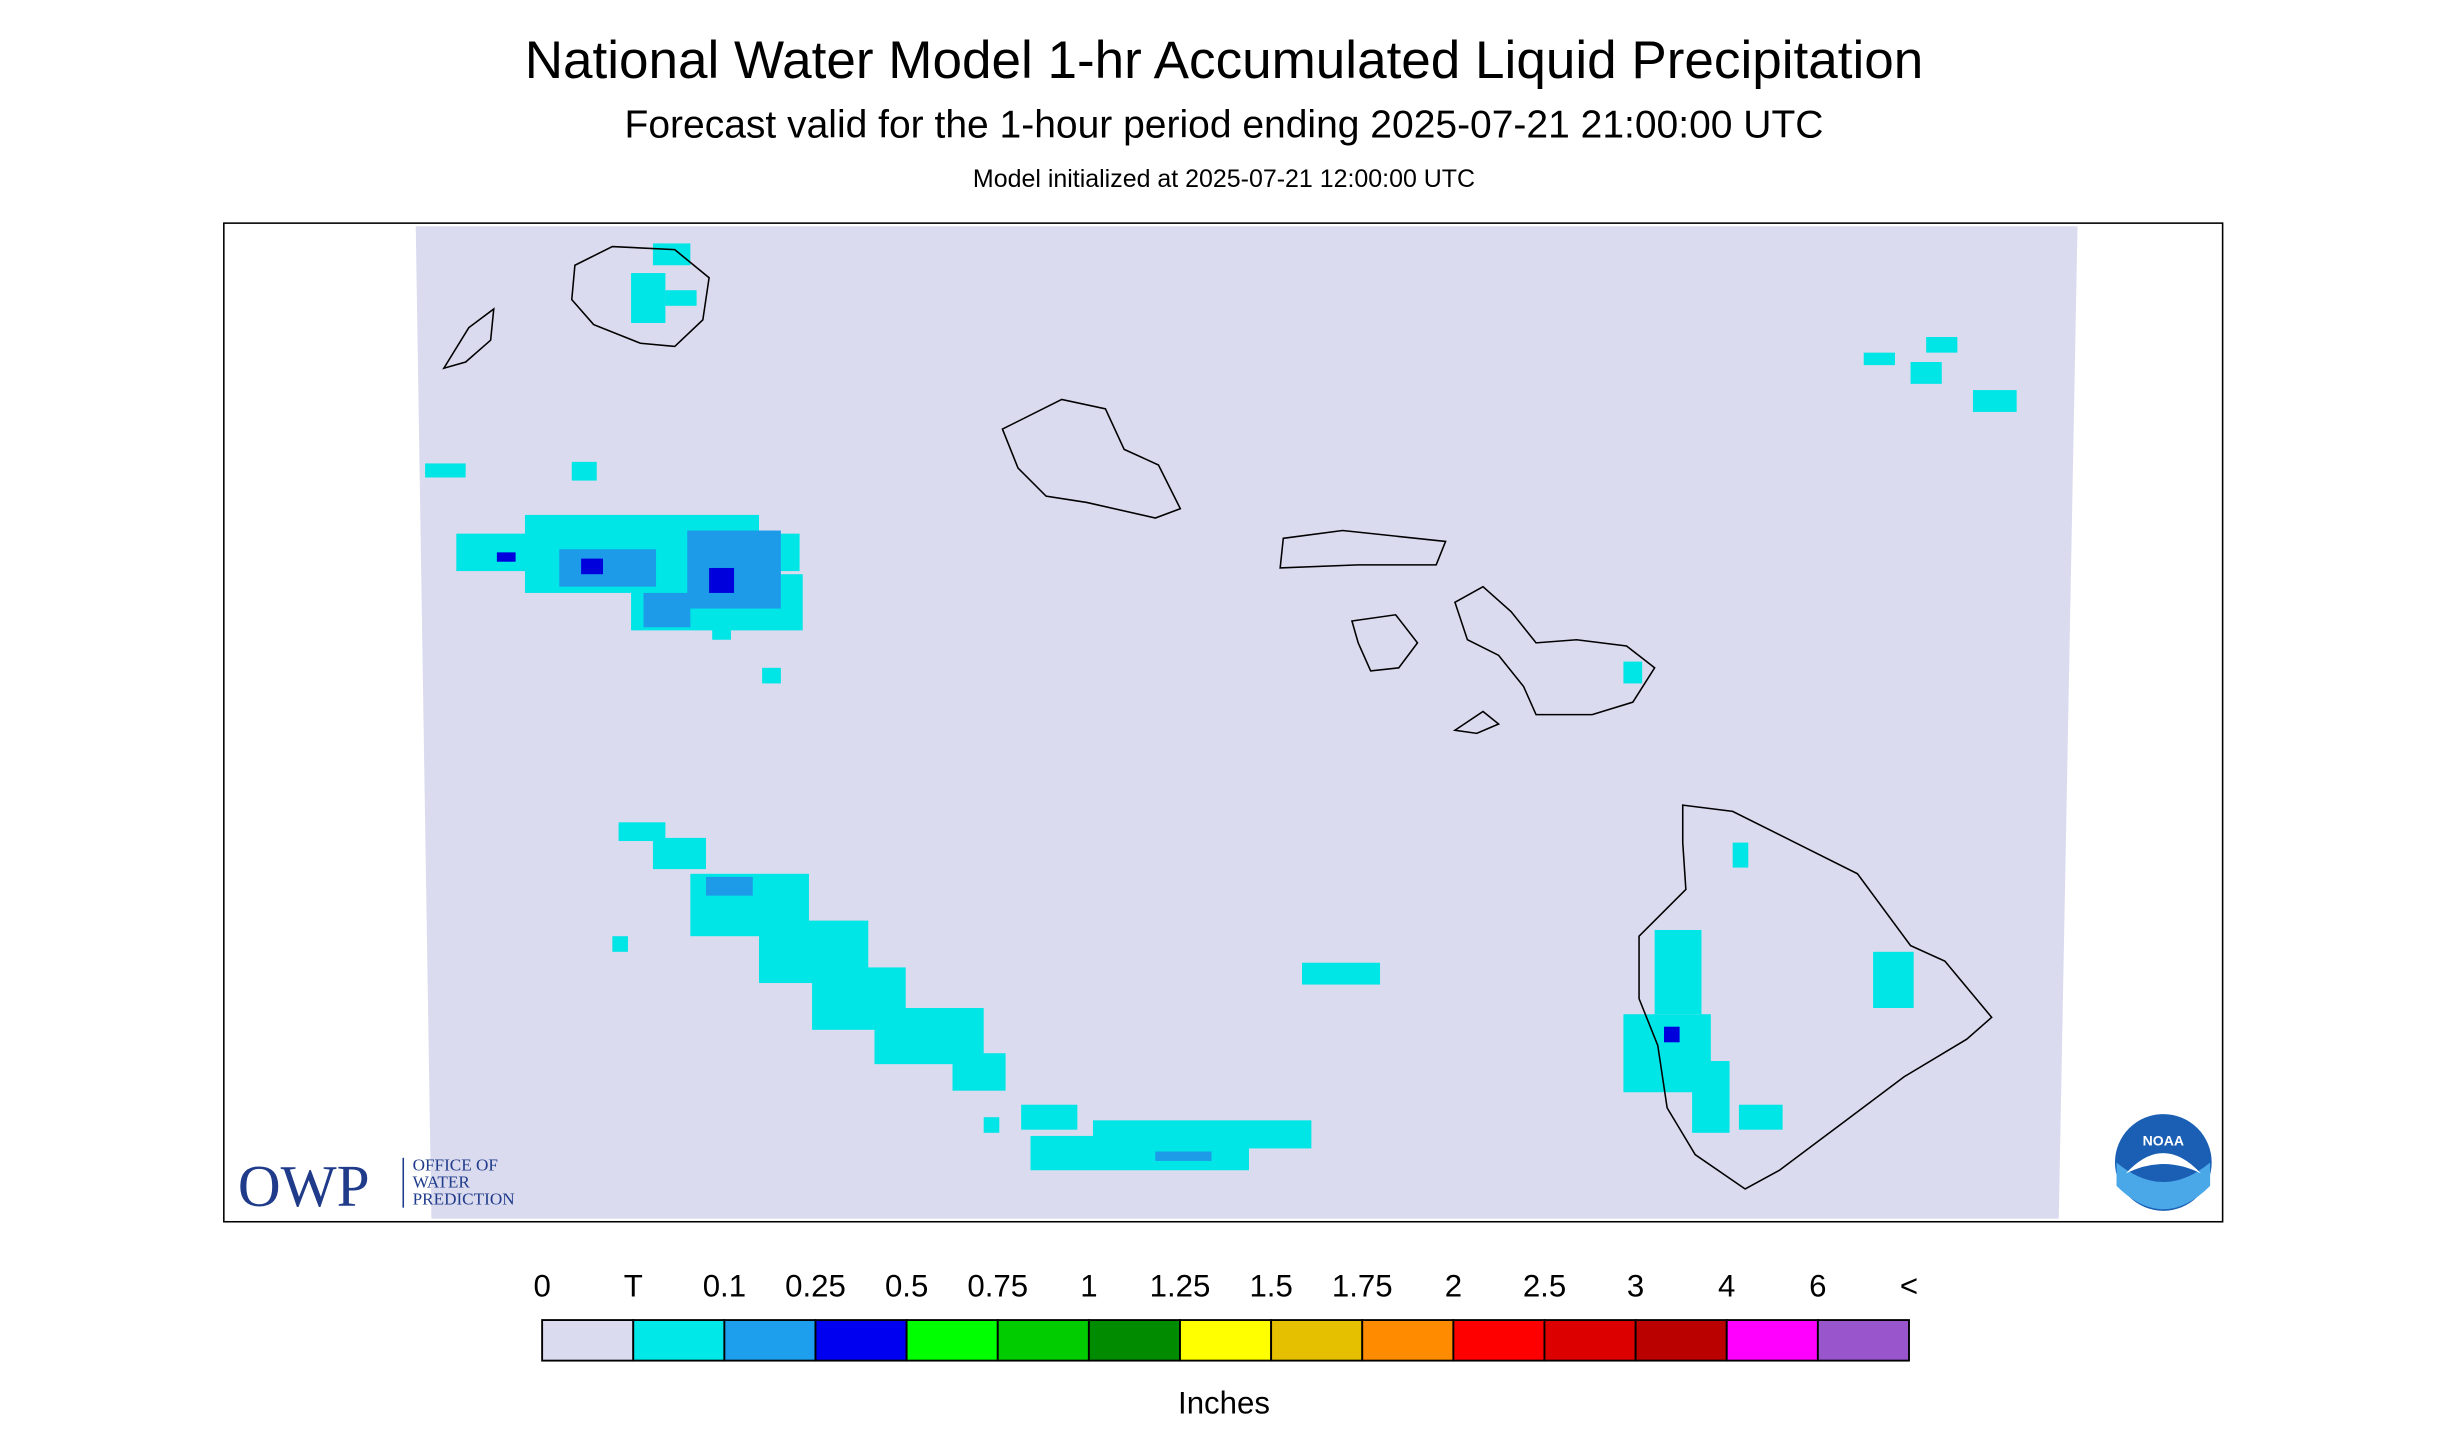 The image size is (2448, 1448). What do you see at coordinates (1817, 1286) in the screenshot?
I see `legend-label: 6` at bounding box center [1817, 1286].